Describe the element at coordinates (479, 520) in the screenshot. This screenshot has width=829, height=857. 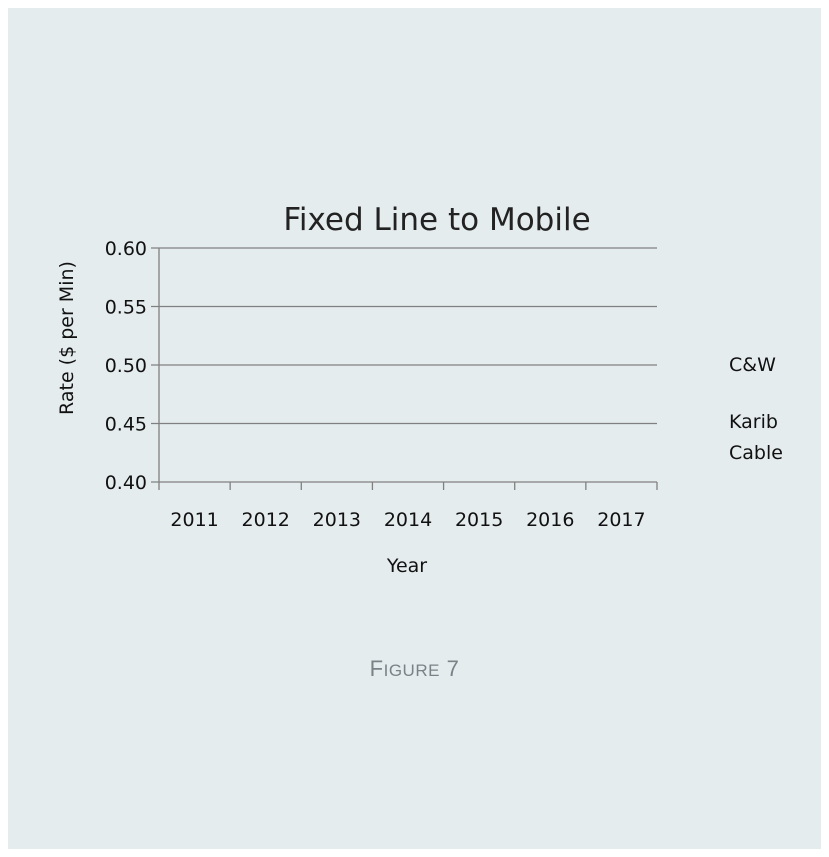
I see `x-tick-label: 2015` at that location.